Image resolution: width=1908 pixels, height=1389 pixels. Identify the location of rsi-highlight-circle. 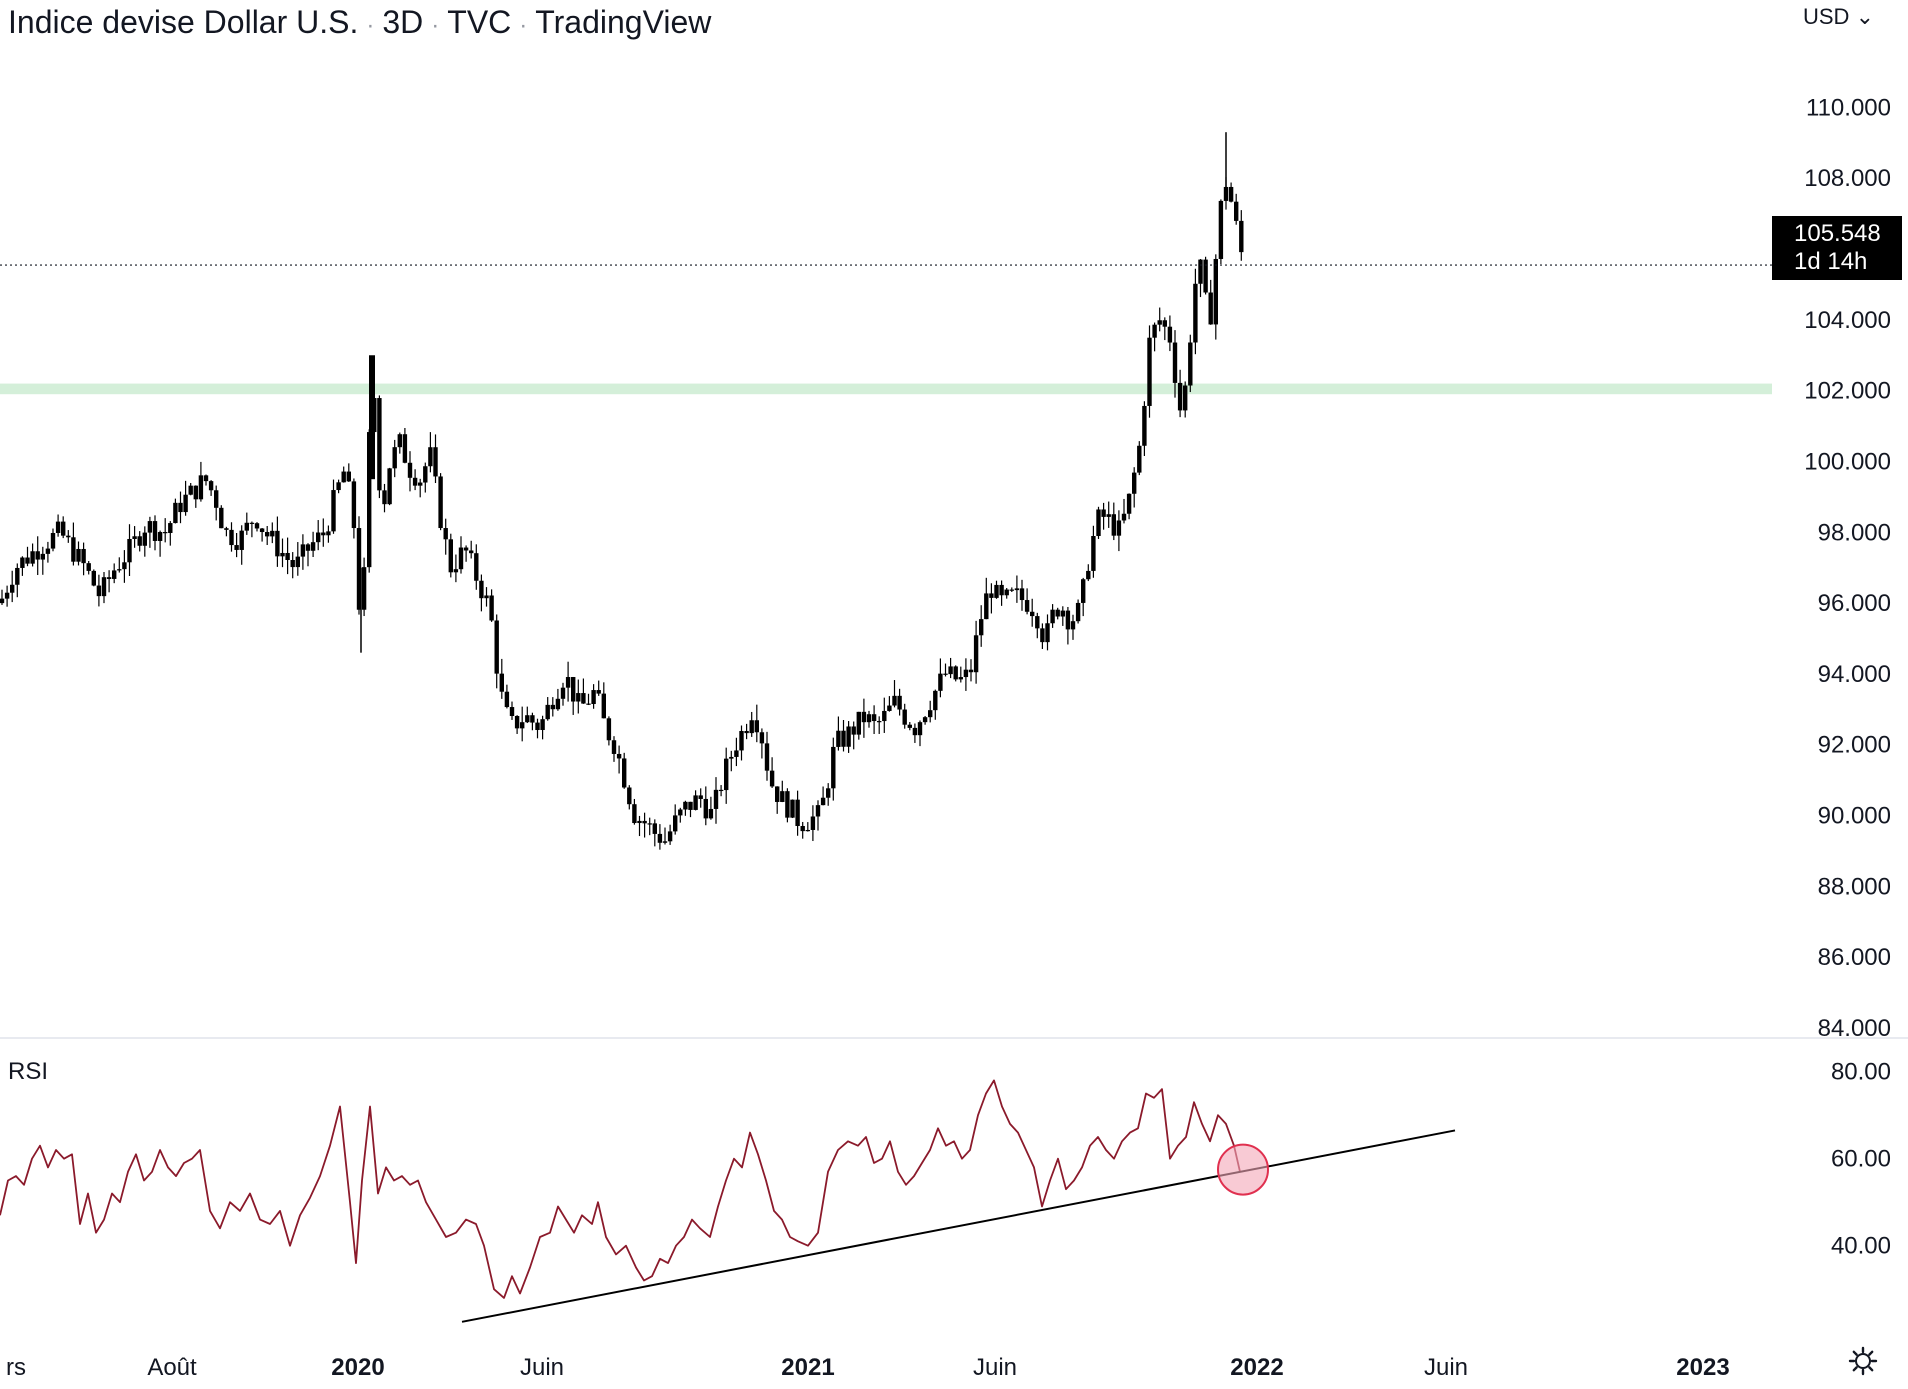
(1243, 1169).